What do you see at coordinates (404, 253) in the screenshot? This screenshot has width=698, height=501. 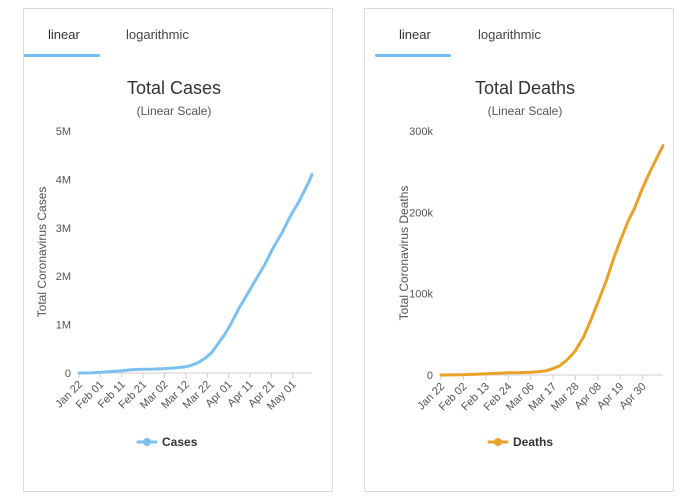 I see `y-axis-title: Total Coronavirus Deaths` at bounding box center [404, 253].